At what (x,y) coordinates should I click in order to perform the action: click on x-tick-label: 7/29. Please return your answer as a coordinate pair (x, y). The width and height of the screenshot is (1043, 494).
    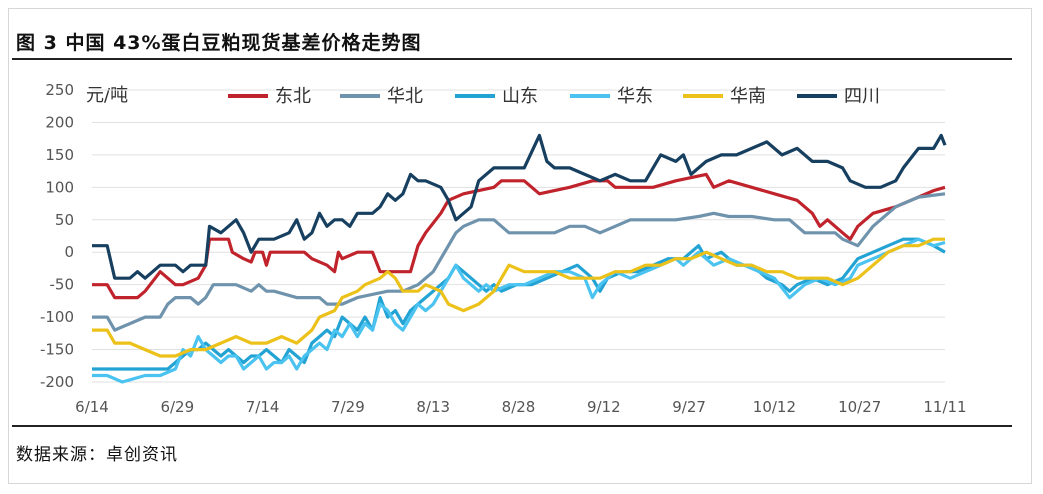
    Looking at the image, I should click on (348, 407).